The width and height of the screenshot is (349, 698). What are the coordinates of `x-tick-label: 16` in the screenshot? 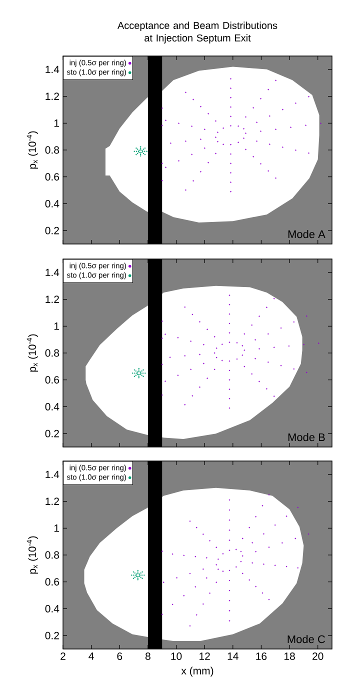 It's located at (261, 656).